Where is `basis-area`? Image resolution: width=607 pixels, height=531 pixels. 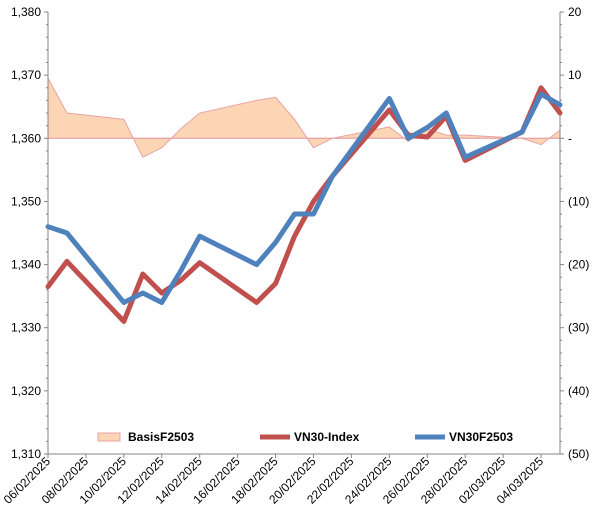
basis-area is located at coordinates (304, 118).